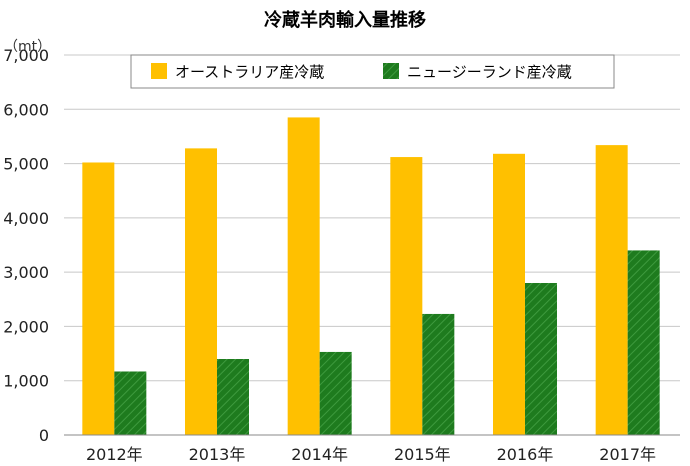 This screenshot has height=466, width=690. What do you see at coordinates (438, 374) in the screenshot?
I see `bar-newzealand-2015年` at bounding box center [438, 374].